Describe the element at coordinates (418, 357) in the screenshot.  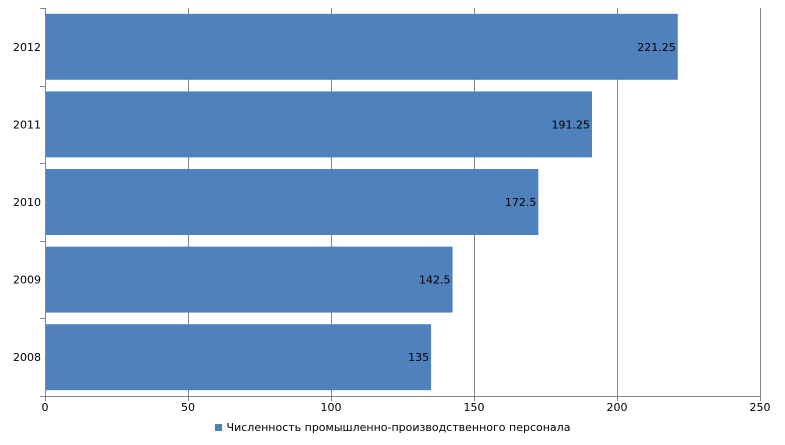
I see `data-label: 135` at that location.